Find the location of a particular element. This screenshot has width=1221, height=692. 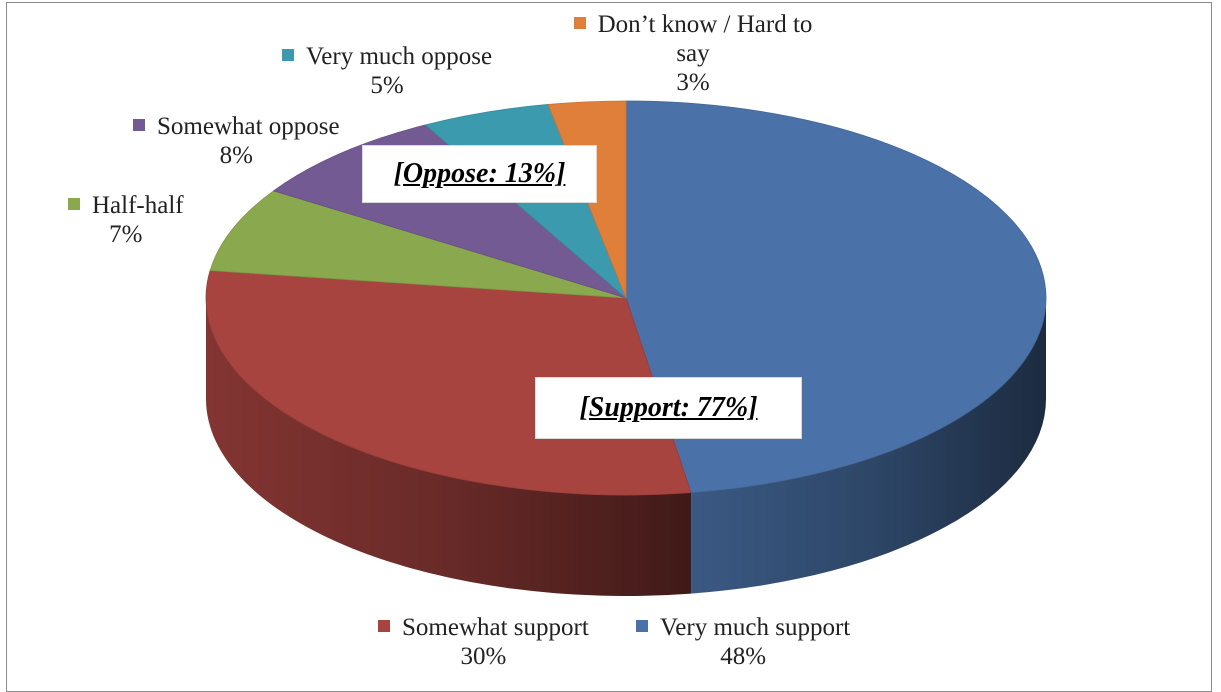

label-dont-know: Don’t know / Hard to say 3% is located at coordinates (693, 53).